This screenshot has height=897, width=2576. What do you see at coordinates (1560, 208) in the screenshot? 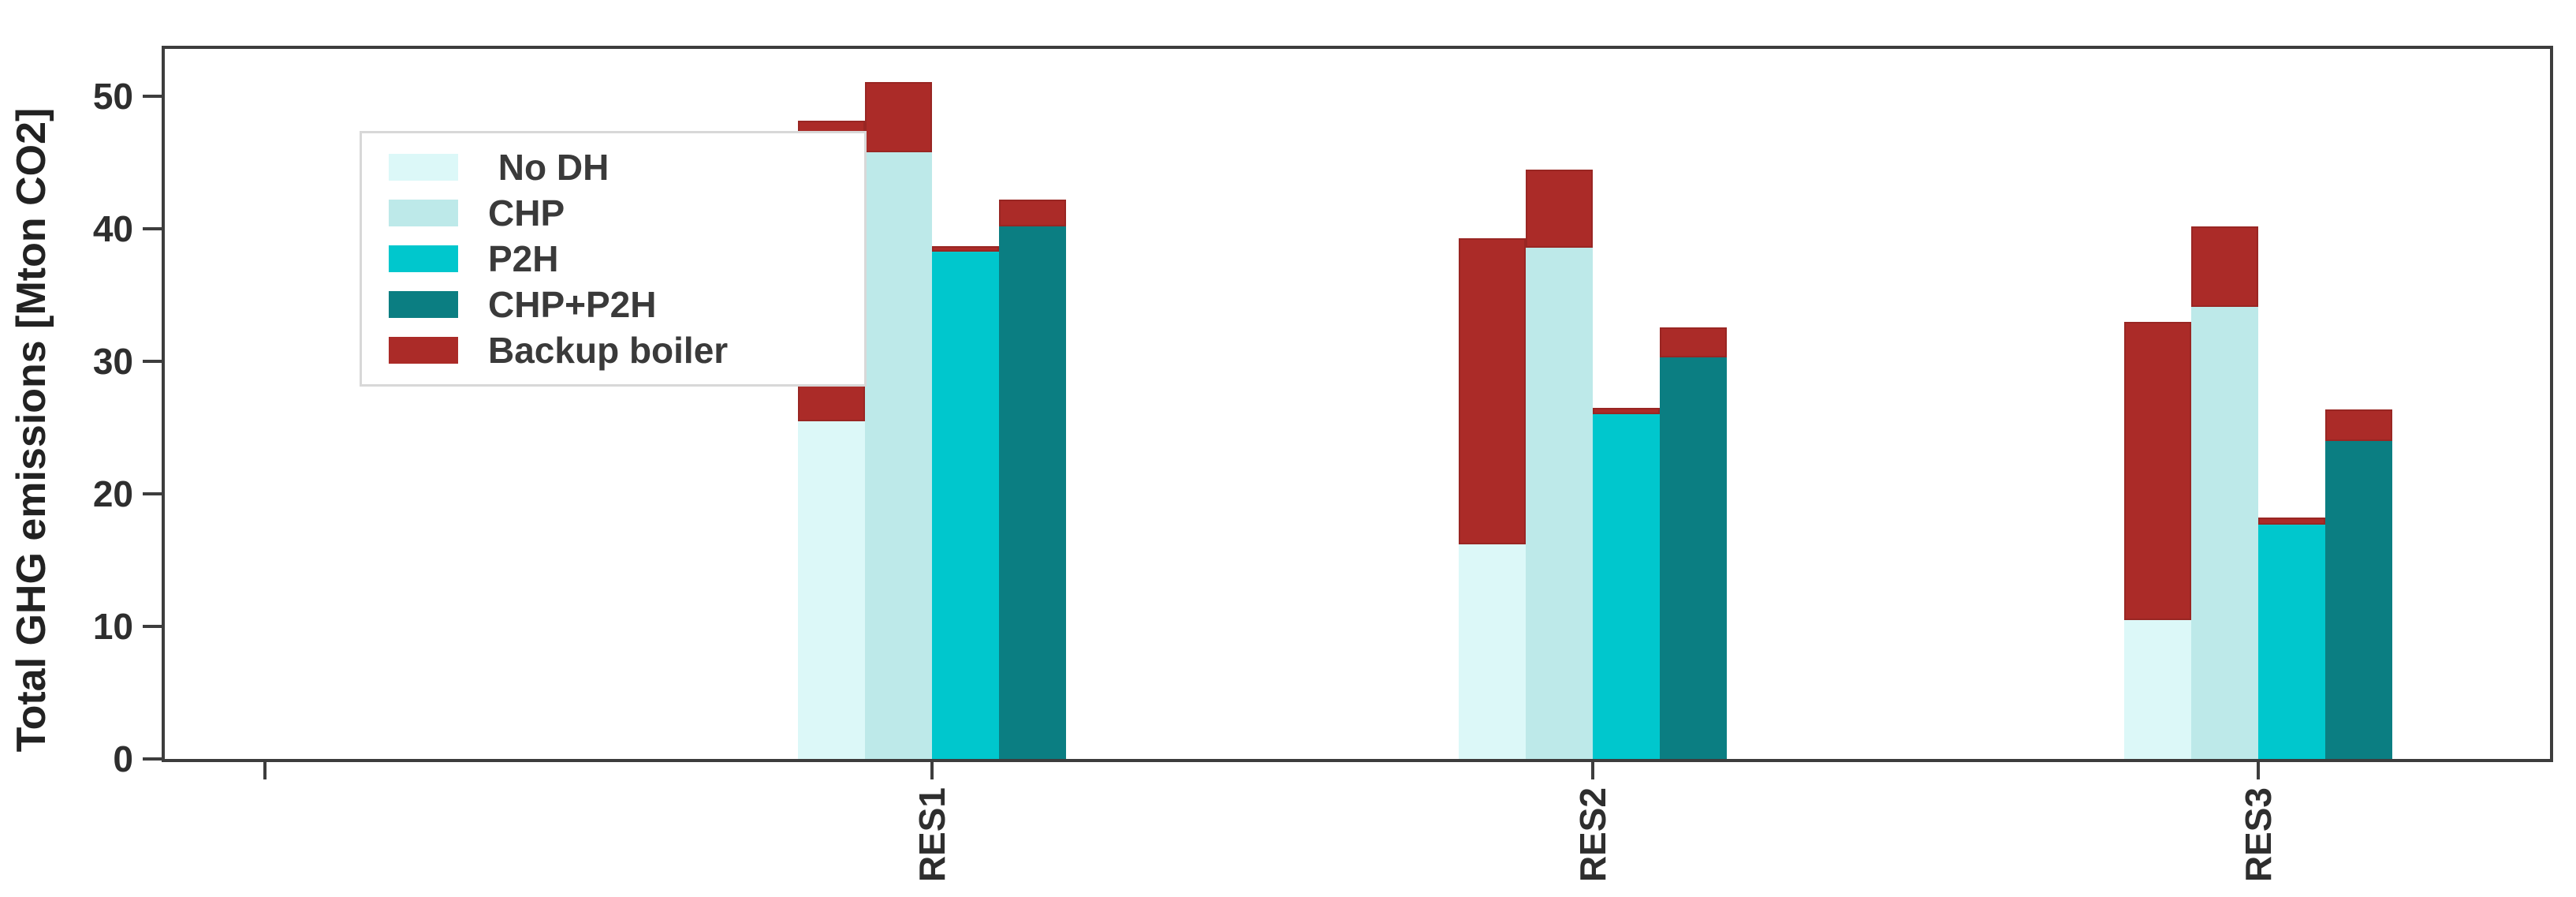
I see `bar-res2-chp-backup-boiler` at bounding box center [1560, 208].